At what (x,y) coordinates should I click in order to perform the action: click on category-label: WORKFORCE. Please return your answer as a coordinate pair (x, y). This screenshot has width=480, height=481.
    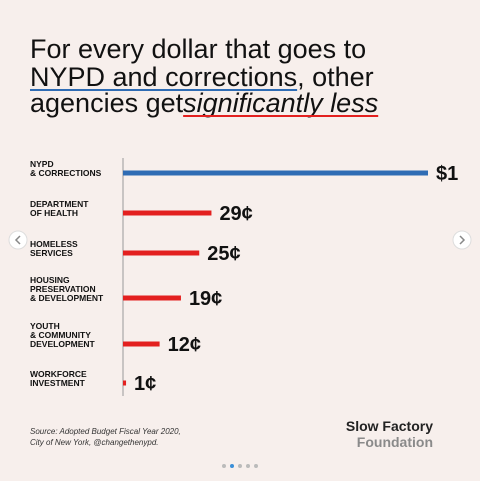
    Looking at the image, I should click on (58, 374).